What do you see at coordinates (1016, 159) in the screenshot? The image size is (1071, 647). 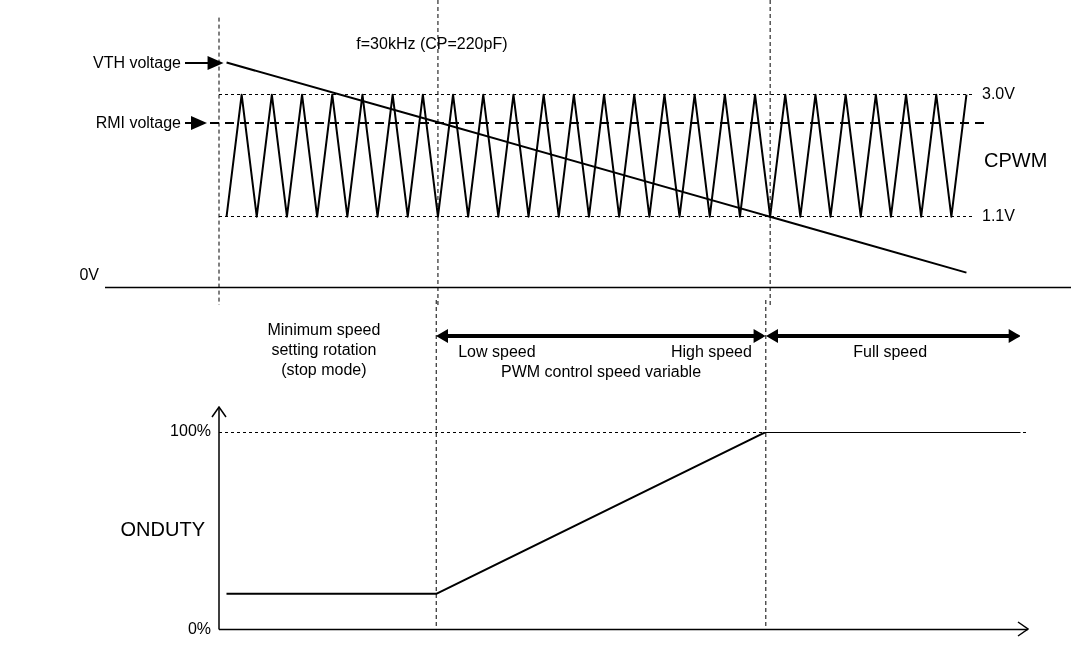 I see `series-label: CPWM` at bounding box center [1016, 159].